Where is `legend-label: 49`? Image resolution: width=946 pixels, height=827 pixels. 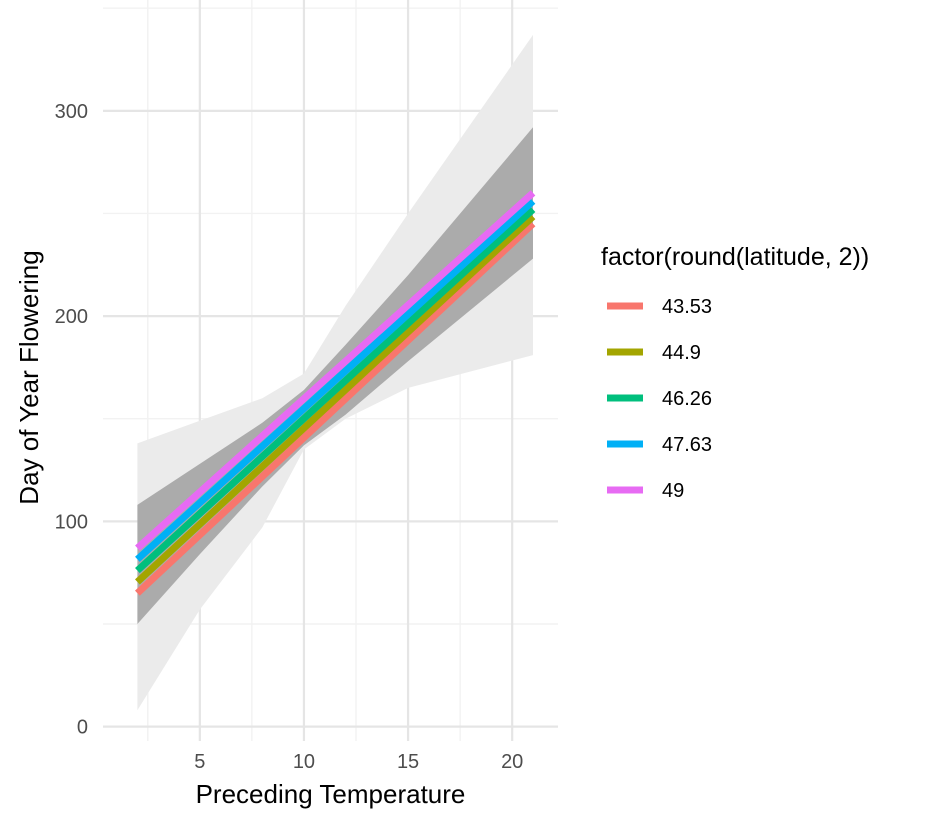 legend-label: 49 is located at coordinates (673, 491).